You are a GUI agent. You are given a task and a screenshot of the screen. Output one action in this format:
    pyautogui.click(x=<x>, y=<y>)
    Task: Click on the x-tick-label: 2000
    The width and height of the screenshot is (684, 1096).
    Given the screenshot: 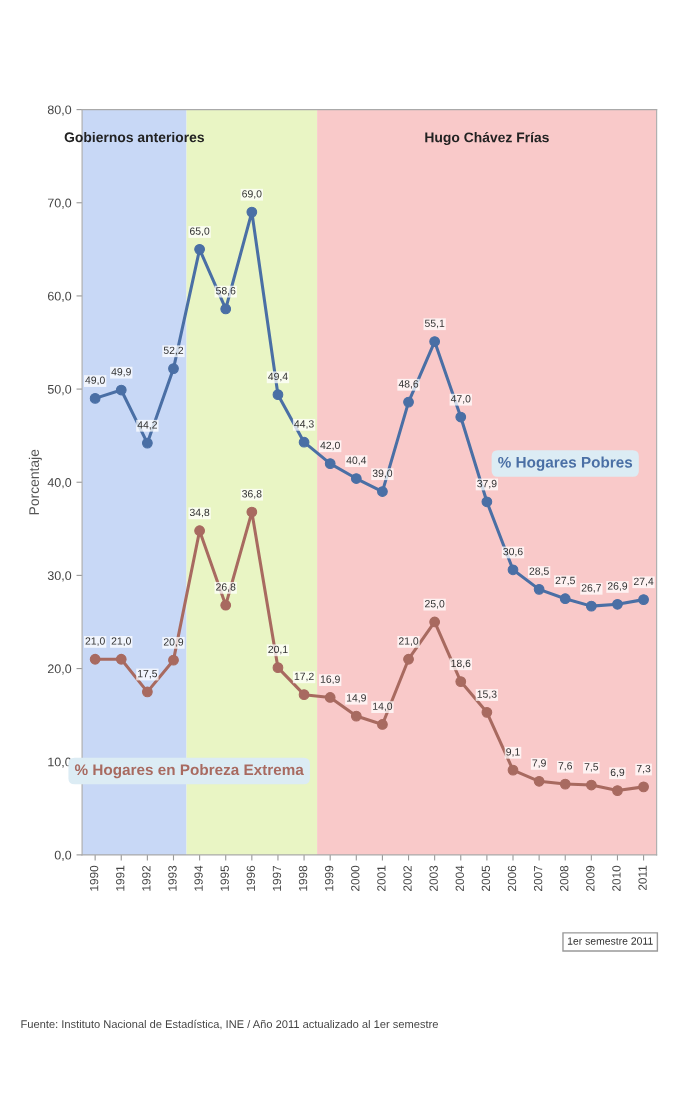 What is the action you would take?
    pyautogui.click(x=355, y=878)
    